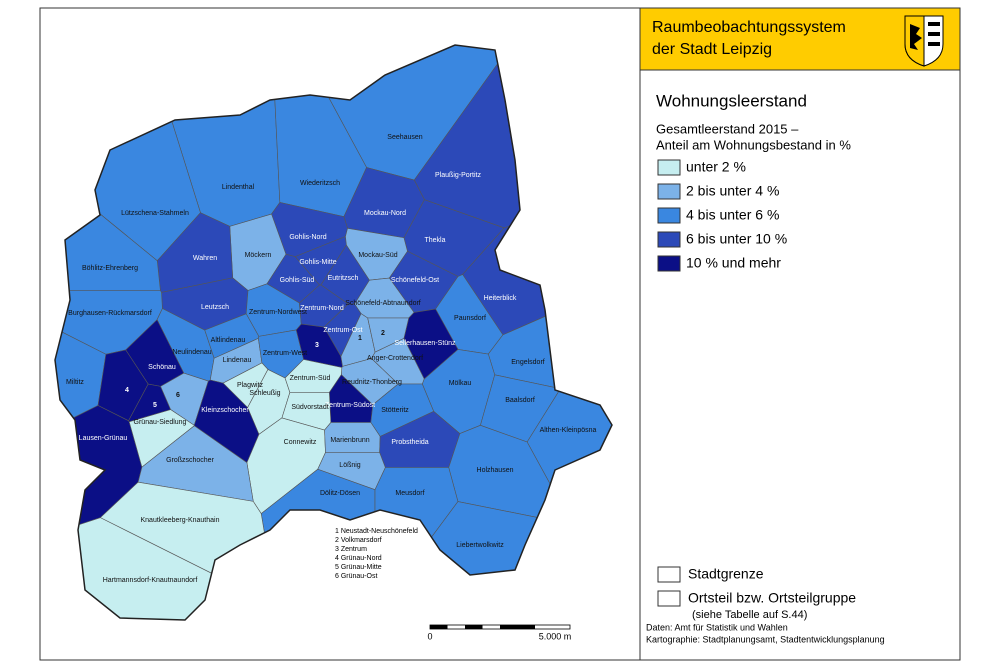  I want to click on district-label: Zentrum-West, so click(285, 353).